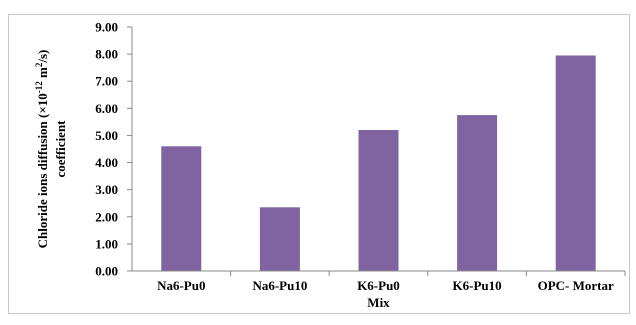  I want to click on y-axis-title-sup1: -12, so click(39, 87).